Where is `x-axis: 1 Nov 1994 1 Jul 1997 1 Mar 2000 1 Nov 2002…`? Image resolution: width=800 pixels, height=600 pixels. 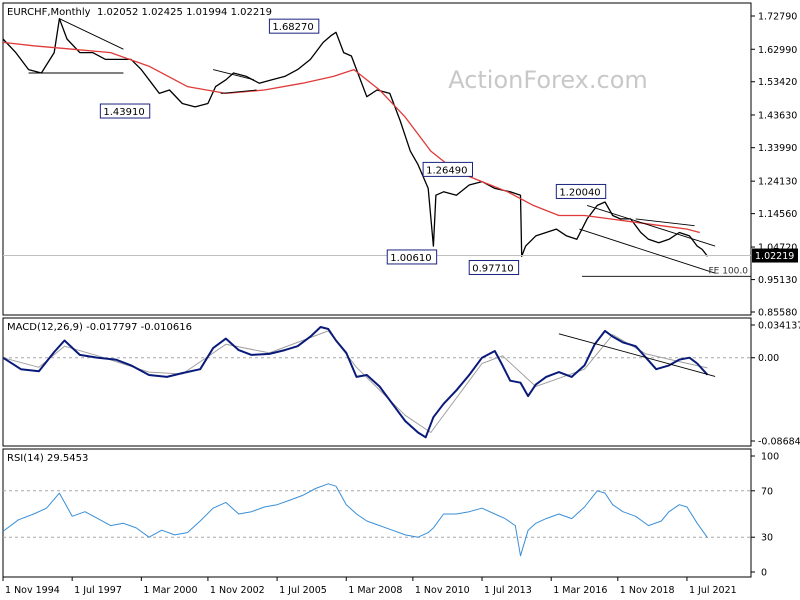
x-axis: 1 Nov 1994 1 Jul 1997 1 Mar 2000 1 Nov 2002… is located at coordinates (369, 586).